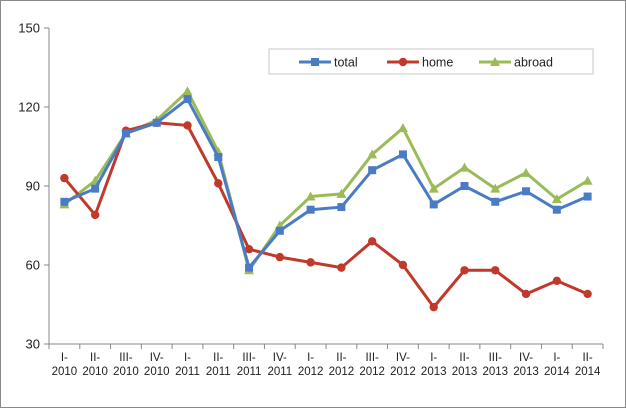 The height and width of the screenshot is (409, 626). I want to click on y-tick-label: 30, so click(33, 344).